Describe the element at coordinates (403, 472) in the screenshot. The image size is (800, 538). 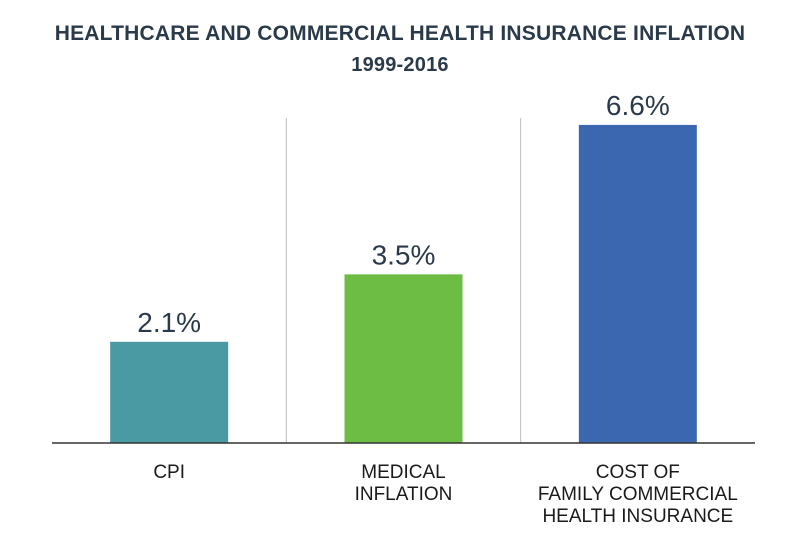
I see `category-label: MEDICAL` at that location.